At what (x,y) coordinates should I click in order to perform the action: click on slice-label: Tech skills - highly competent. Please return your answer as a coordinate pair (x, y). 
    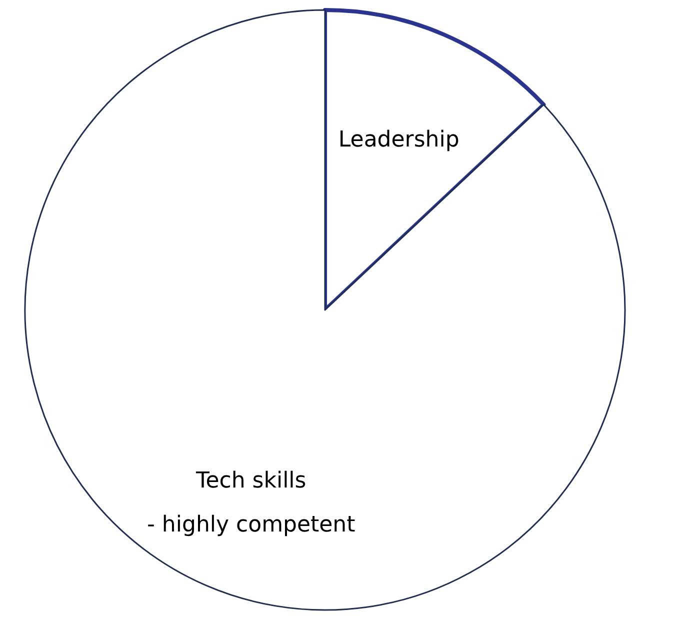
    Looking at the image, I should click on (251, 503).